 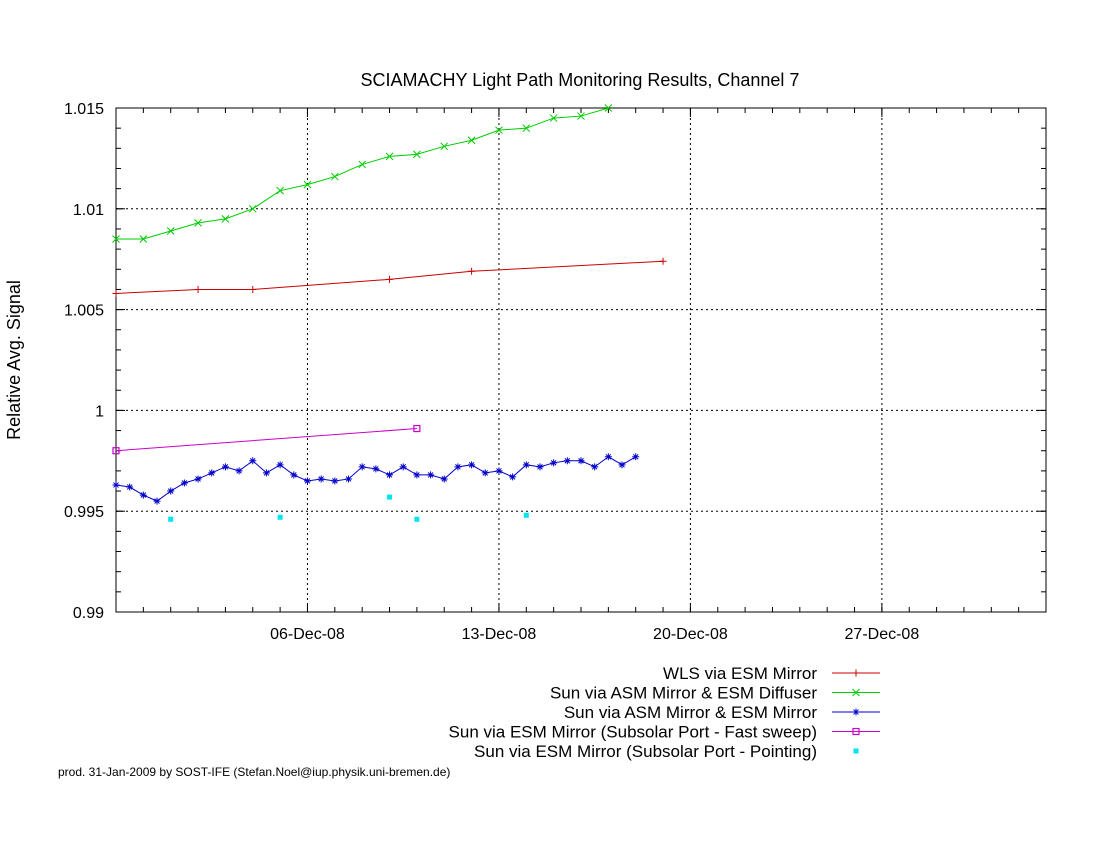 What do you see at coordinates (84, 109) in the screenshot?
I see `y-tick-label: 1.015` at bounding box center [84, 109].